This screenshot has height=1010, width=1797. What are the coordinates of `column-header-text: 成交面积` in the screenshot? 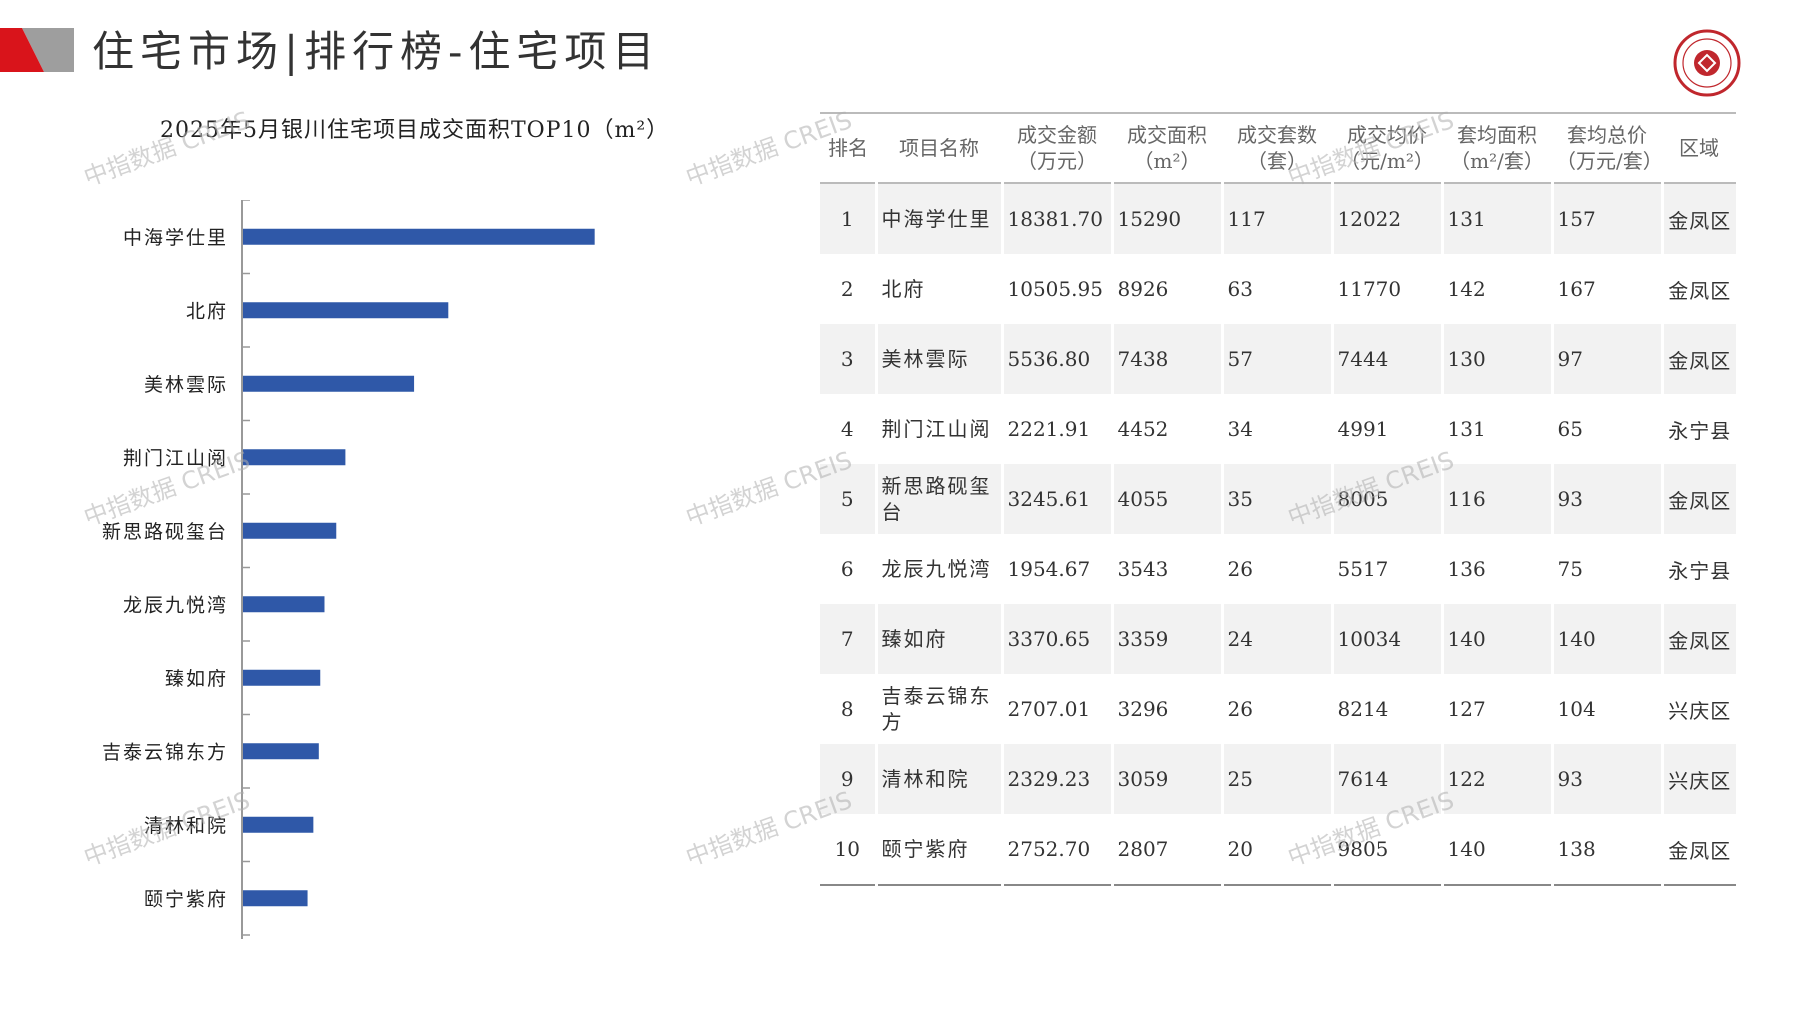 It's located at (1167, 135).